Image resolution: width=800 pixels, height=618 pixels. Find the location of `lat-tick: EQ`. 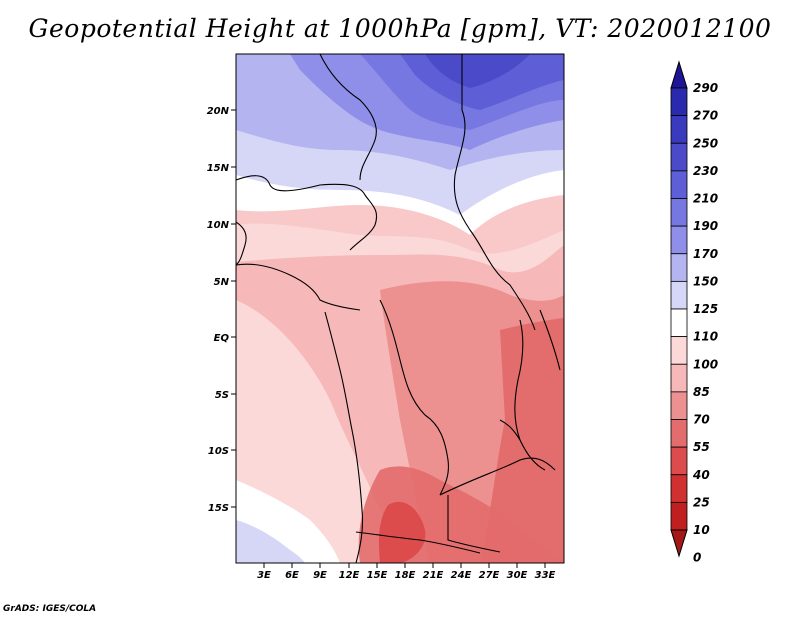

lat-tick: EQ is located at coordinates (225, 338).